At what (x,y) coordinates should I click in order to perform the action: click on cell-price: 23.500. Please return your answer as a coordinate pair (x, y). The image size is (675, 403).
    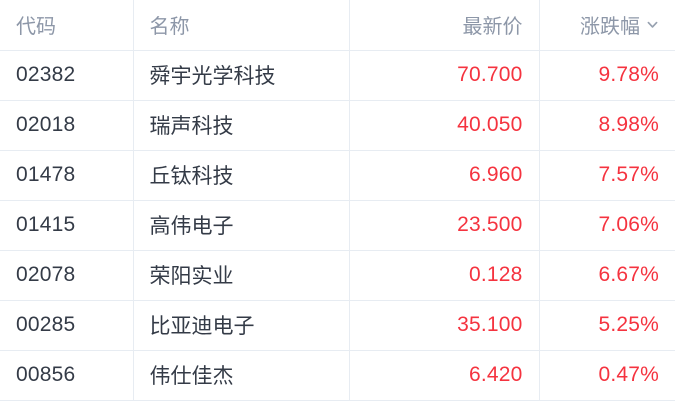
    Looking at the image, I should click on (444, 225).